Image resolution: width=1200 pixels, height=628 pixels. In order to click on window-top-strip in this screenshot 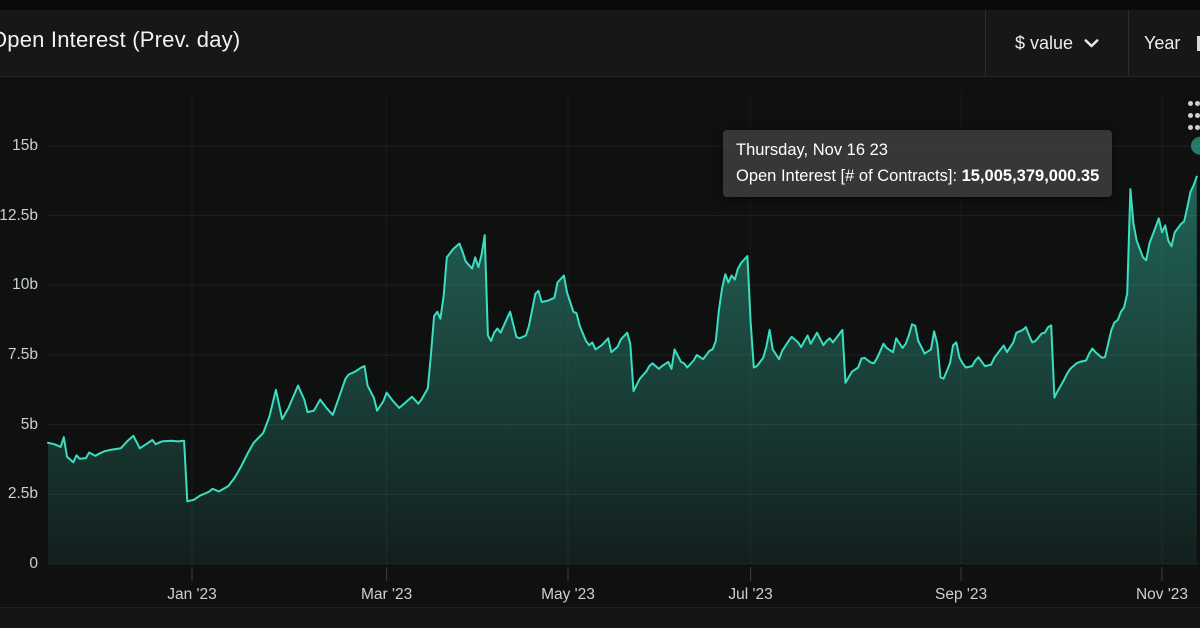, I will do `click(600, 5)`.